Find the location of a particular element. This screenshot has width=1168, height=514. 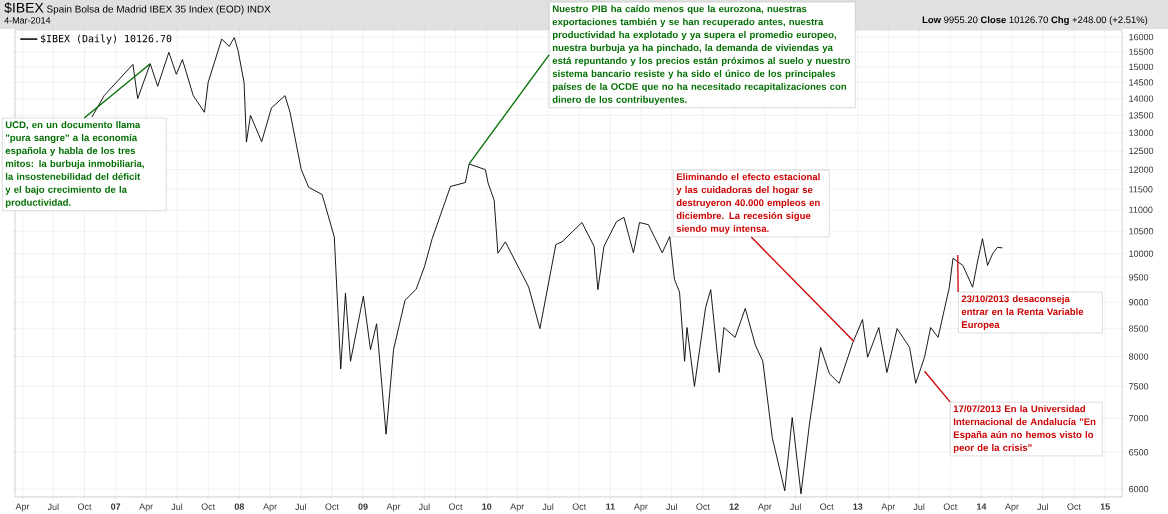

y-tick-label: 10000 is located at coordinates (1141, 253).